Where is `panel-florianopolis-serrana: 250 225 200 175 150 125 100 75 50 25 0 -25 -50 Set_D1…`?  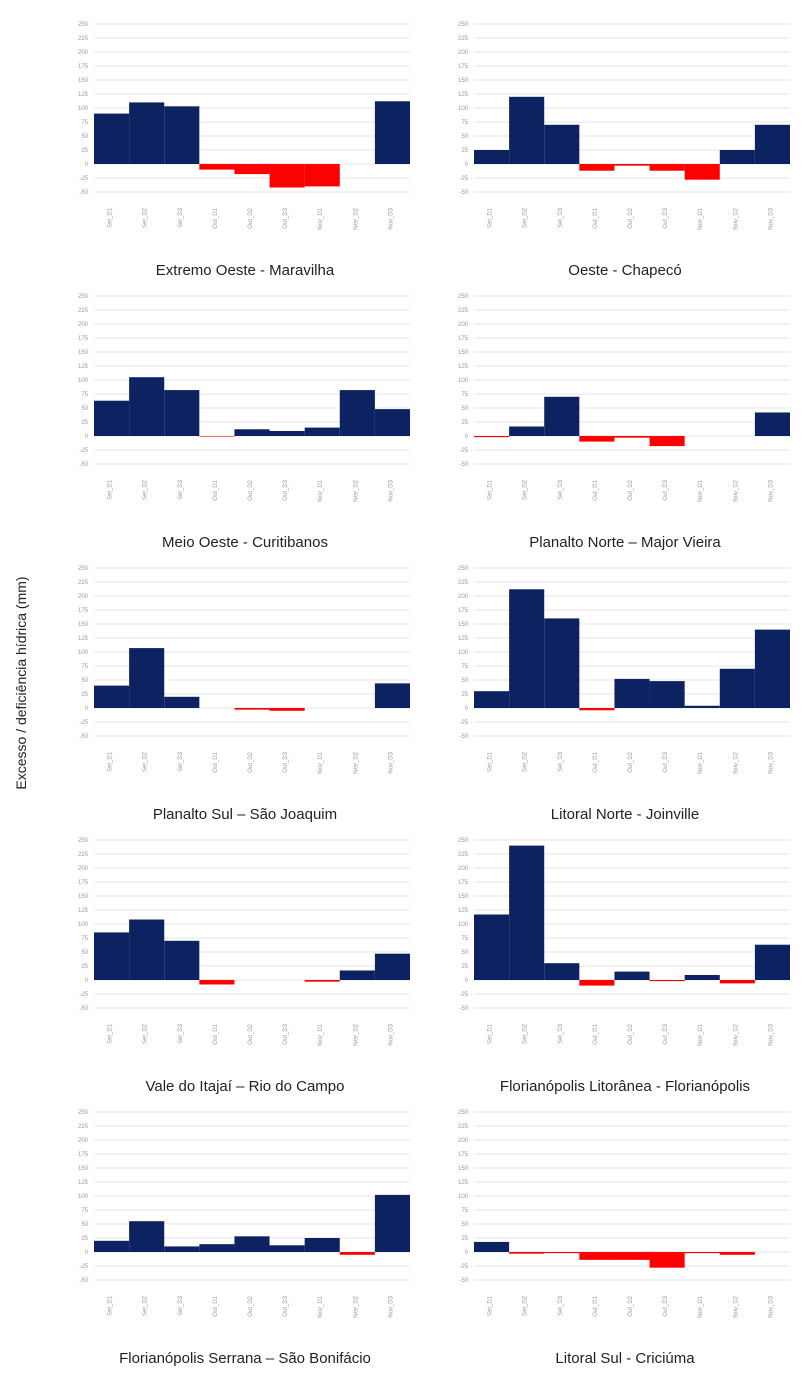
panel-florianopolis-serrana: 250 225 200 175 150 125 100 75 50 25 0 -25 -50 Set_D1… is located at coordinates (245, 1241).